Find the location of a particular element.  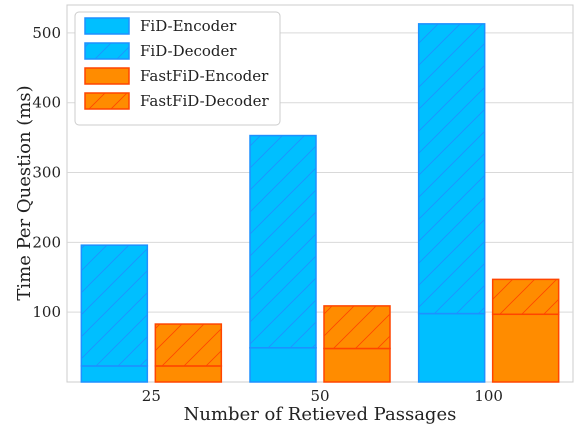

legend-label-fastfid-decoder: FastFiD-Decoder is located at coordinates (204, 101).